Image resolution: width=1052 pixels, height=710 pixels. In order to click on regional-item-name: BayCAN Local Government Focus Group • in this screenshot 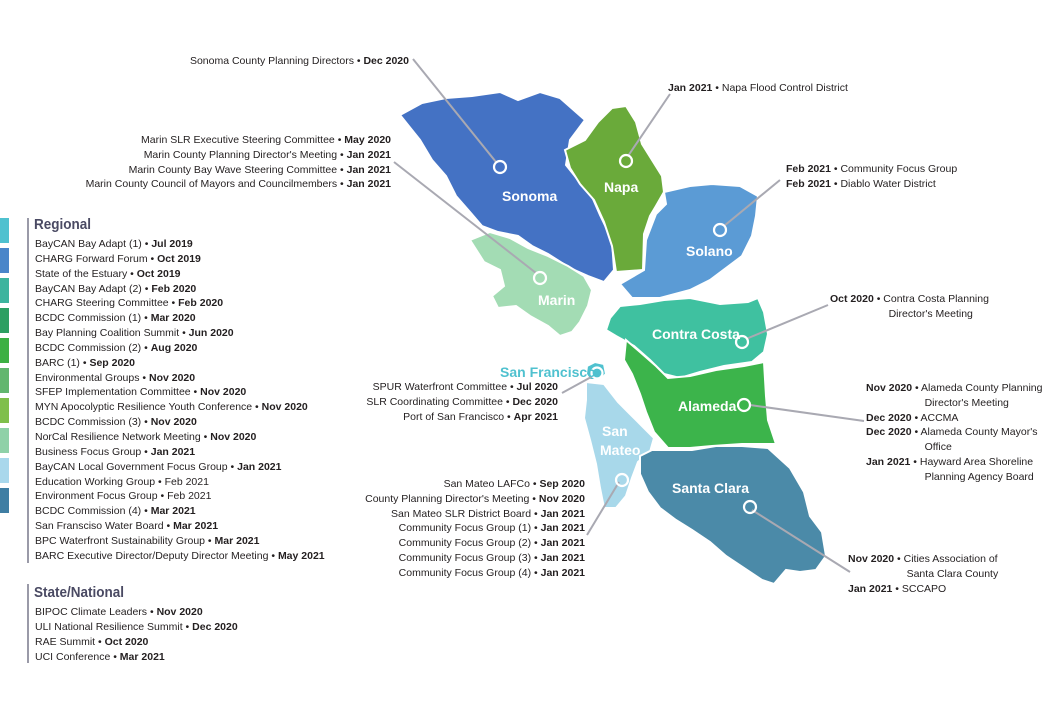, I will do `click(136, 466)`.